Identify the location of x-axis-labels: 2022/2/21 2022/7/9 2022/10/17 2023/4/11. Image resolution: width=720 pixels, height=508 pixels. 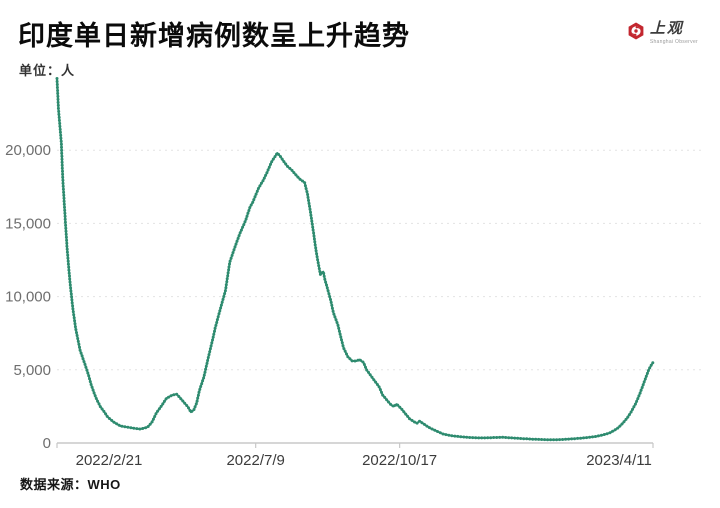
(364, 460).